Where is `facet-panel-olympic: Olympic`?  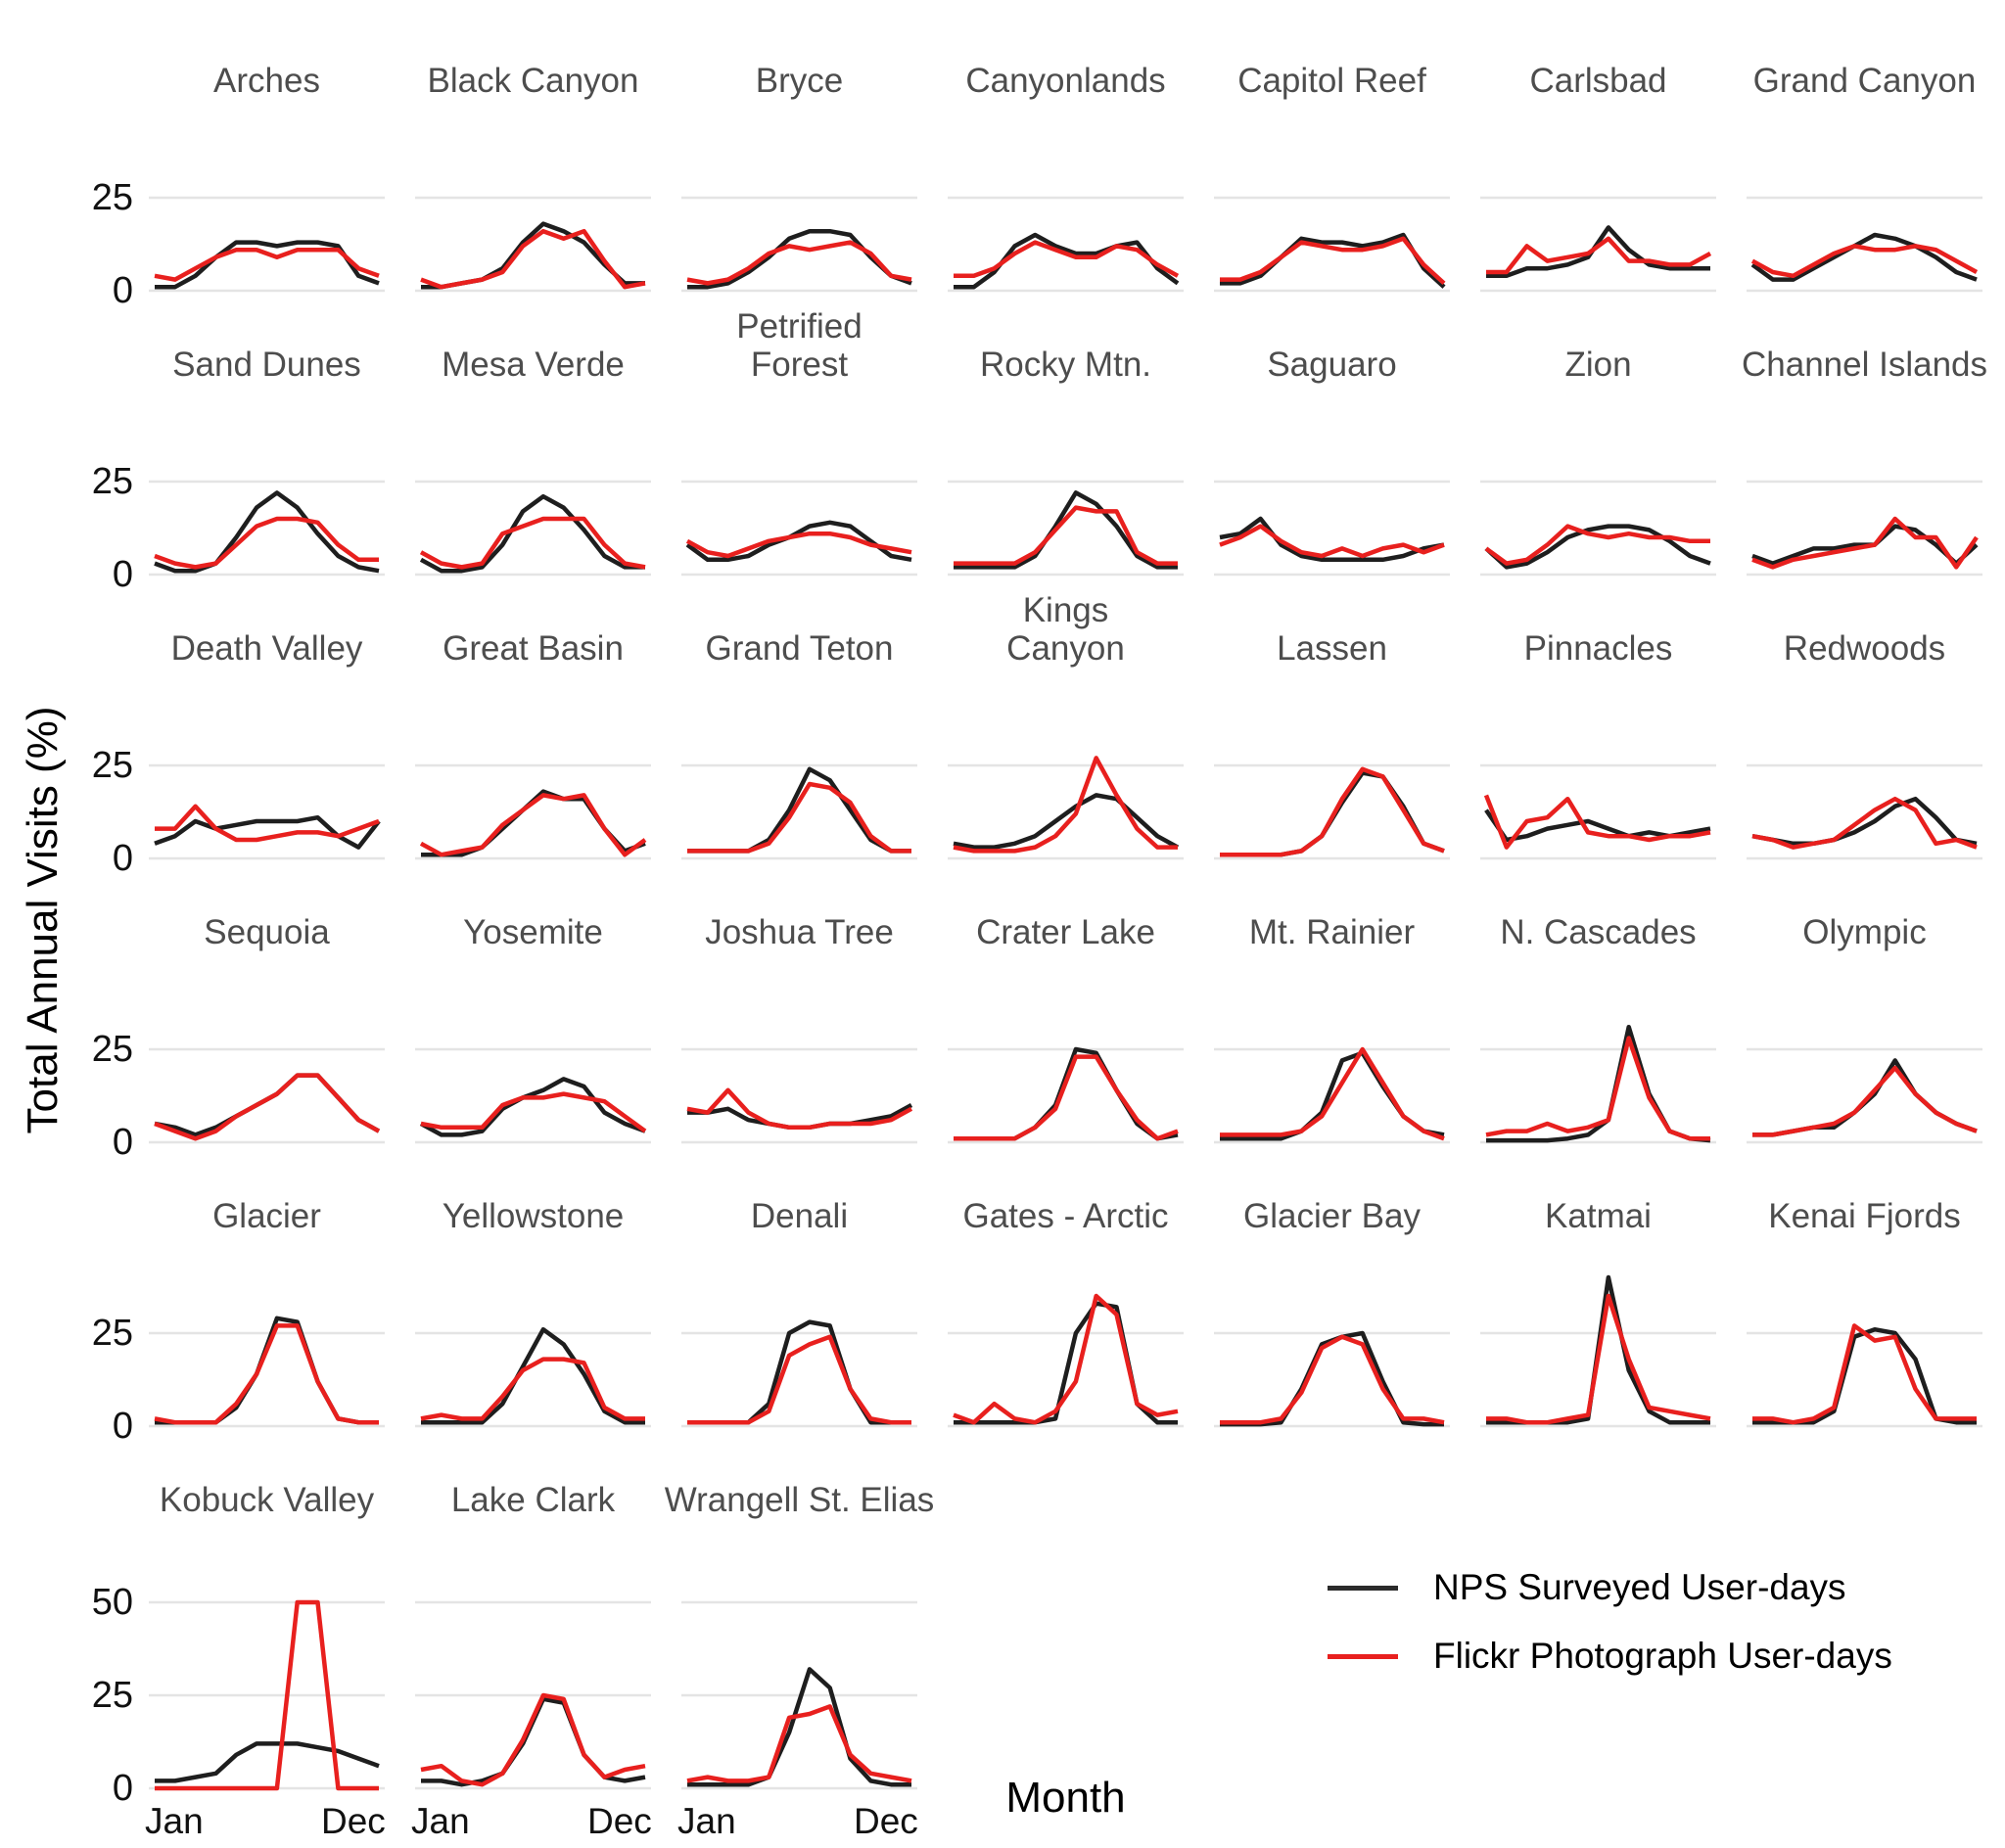
facet-panel-olympic: Olympic is located at coordinates (1864, 1015).